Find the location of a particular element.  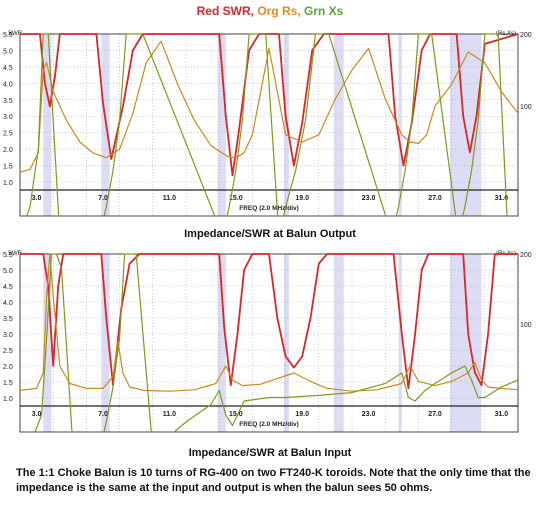

legend-title: Red SWR, Org Rs, Grn Xs is located at coordinates (270, 11).